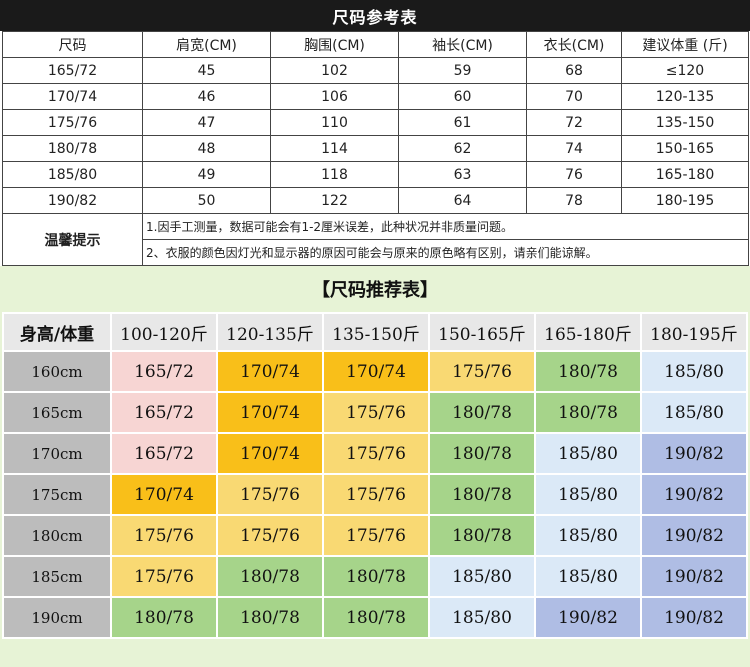  What do you see at coordinates (462, 70) in the screenshot?
I see `cell-sleeve: 59` at bounding box center [462, 70].